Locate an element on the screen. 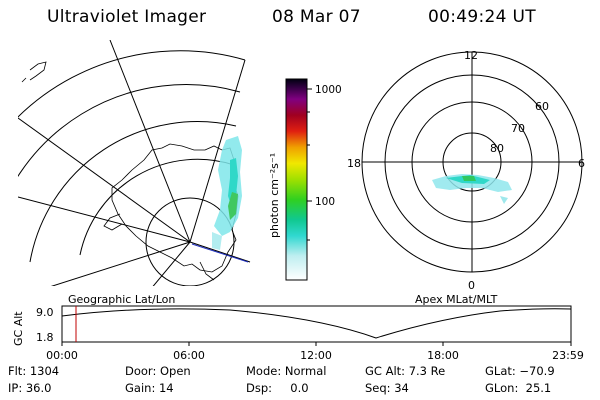  colorbar is located at coordinates (298, 179).